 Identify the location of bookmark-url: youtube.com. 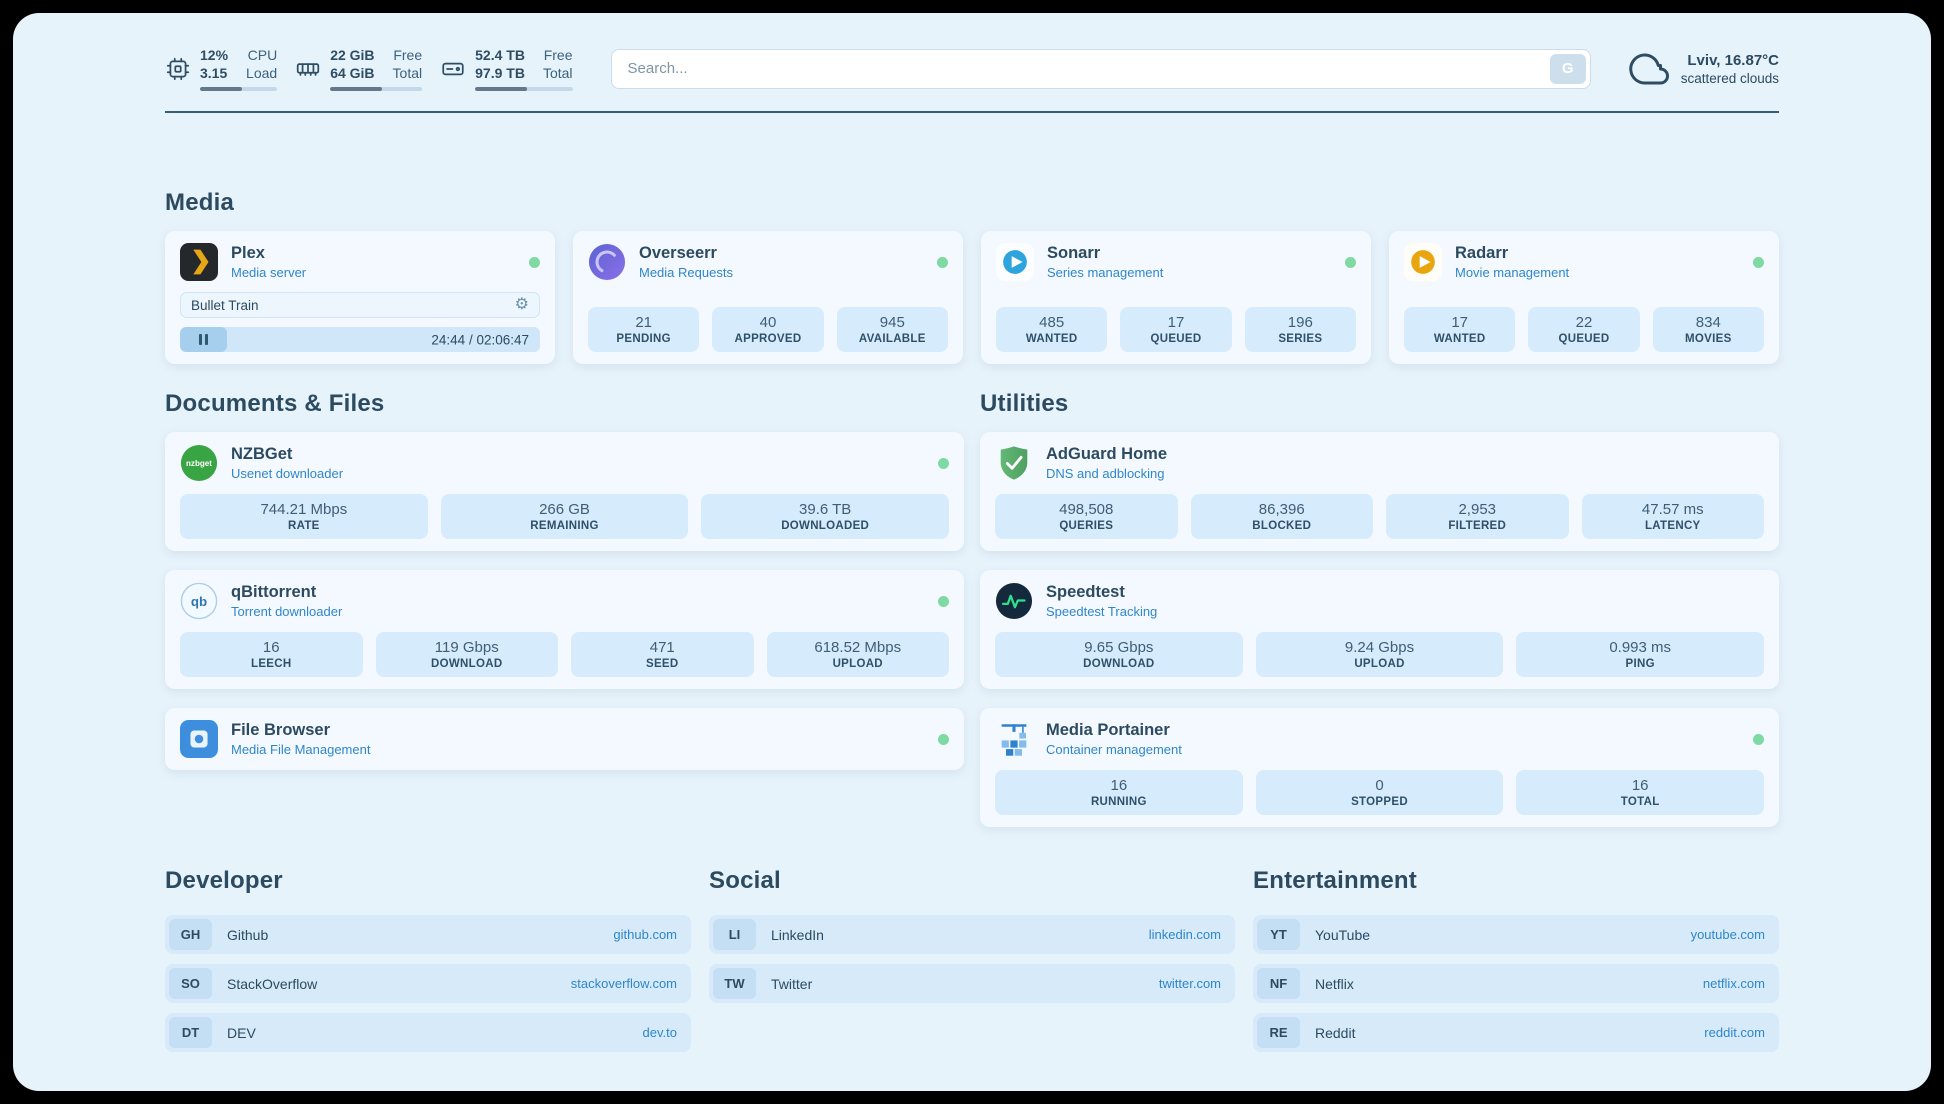
(1727, 935).